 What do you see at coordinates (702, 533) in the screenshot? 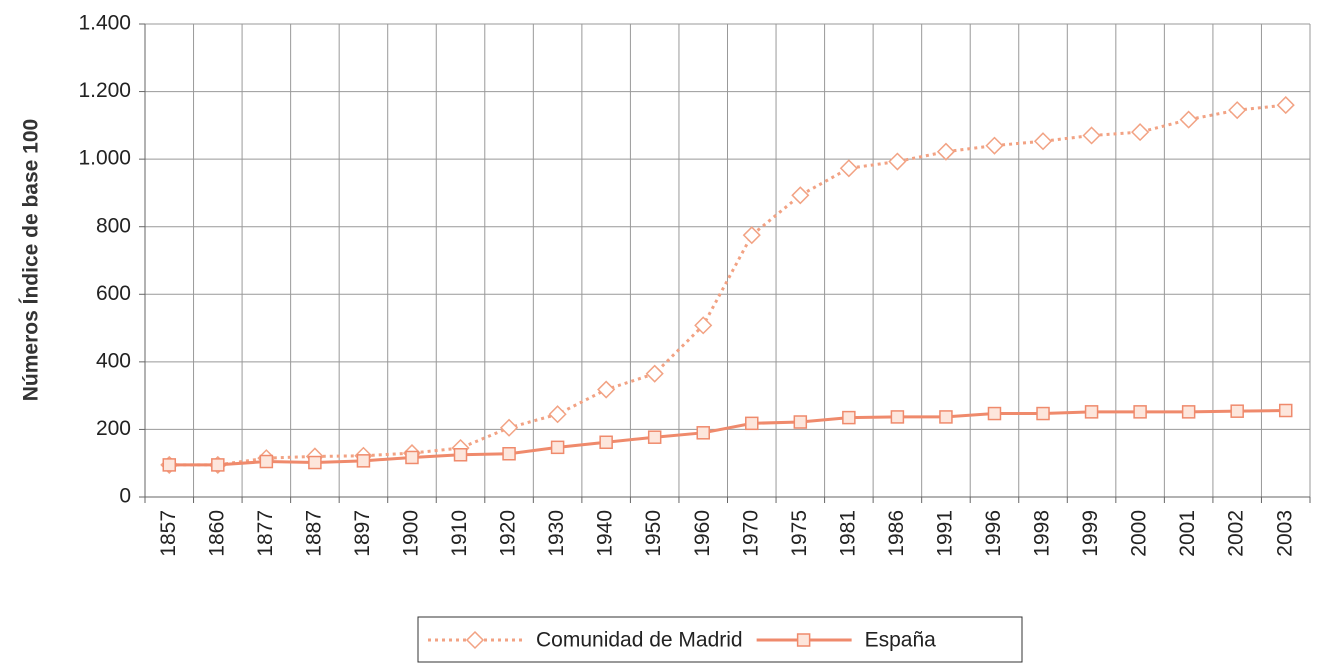
I see `x-tick-label: 1960` at bounding box center [702, 533].